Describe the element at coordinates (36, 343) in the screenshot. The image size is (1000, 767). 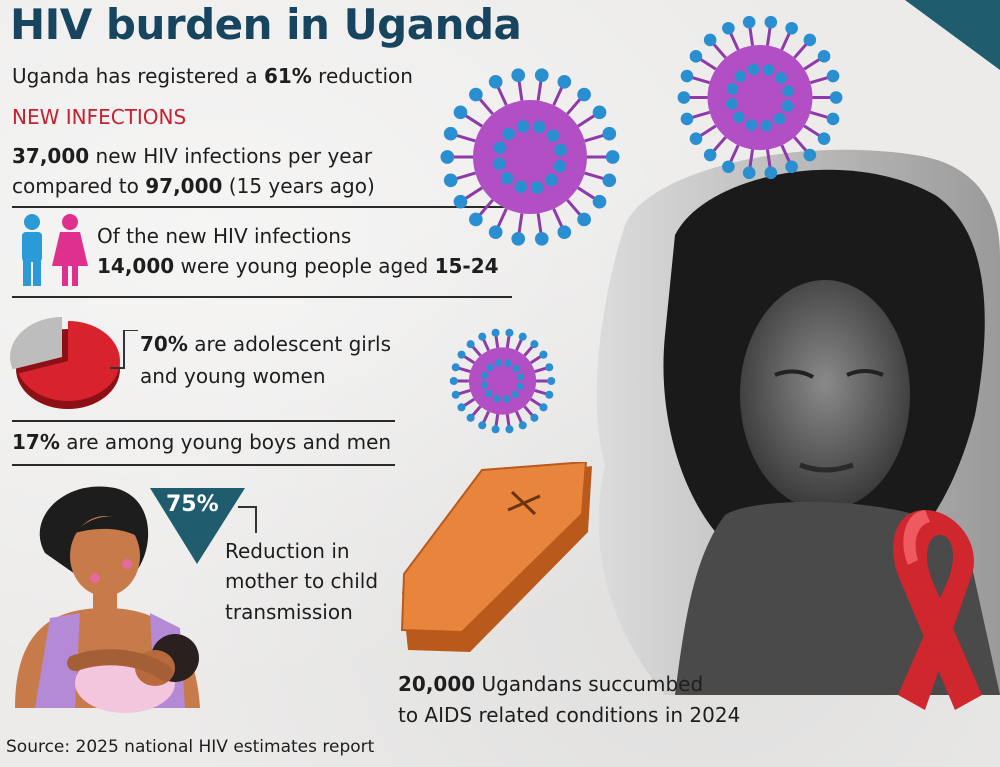
I see `pie-slice-other` at that location.